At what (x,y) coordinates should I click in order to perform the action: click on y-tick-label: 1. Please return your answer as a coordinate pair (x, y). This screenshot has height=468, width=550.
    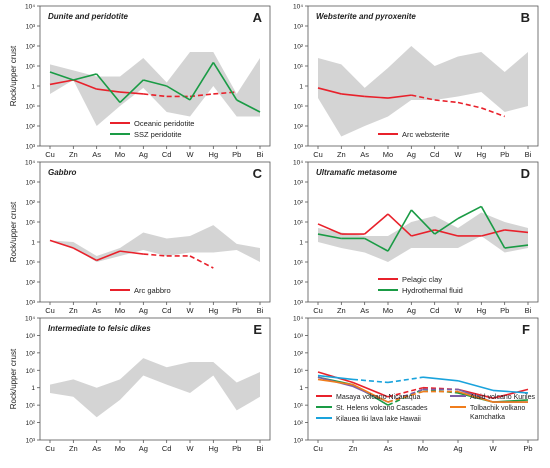
    Looking at the image, I should click on (33, 243).